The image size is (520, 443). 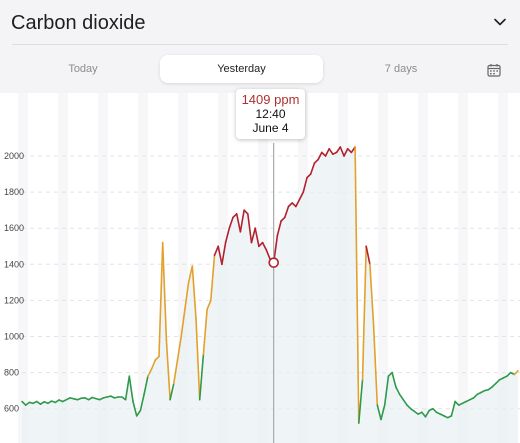 What do you see at coordinates (401, 69) in the screenshot?
I see `tab-7-days: 7 days` at bounding box center [401, 69].